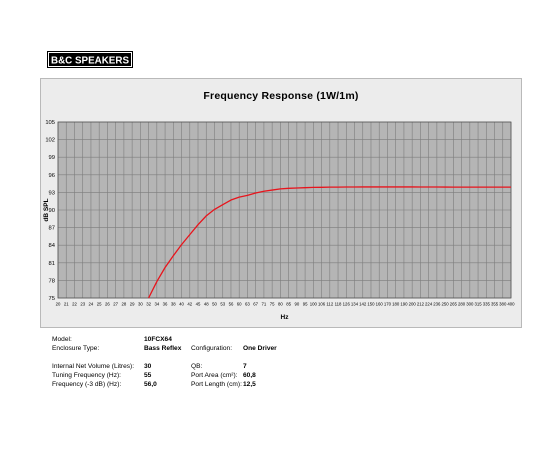  What do you see at coordinates (511, 304) in the screenshot?
I see `x-tick-label: 400` at bounding box center [511, 304].